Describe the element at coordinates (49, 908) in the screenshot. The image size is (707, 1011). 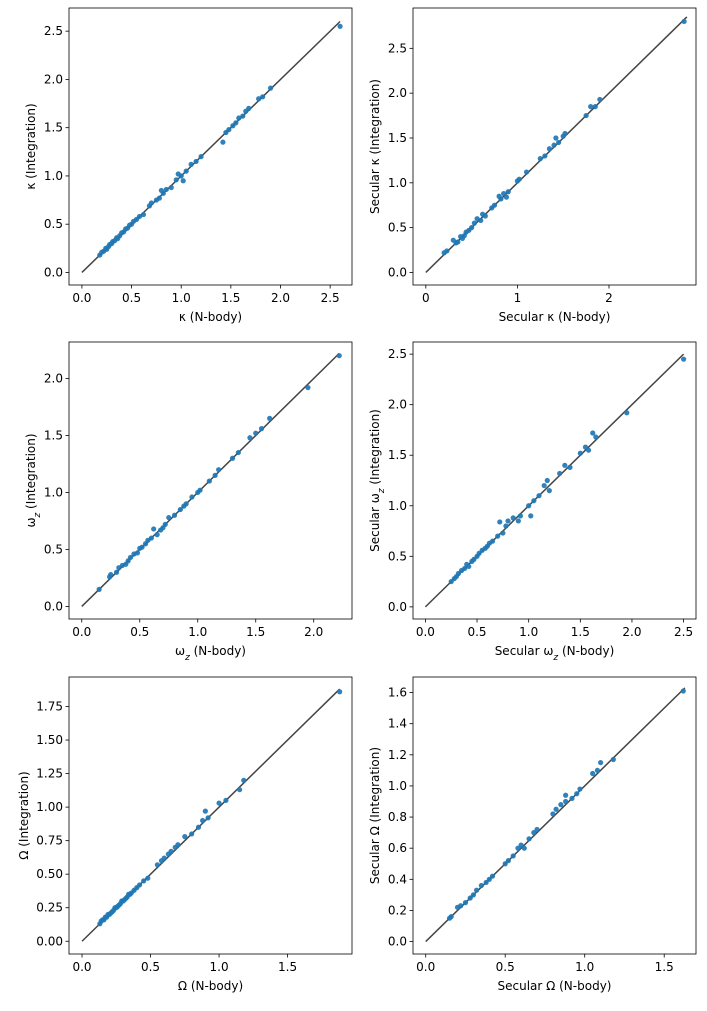
I see `y-tick-label: 0.25` at that location.